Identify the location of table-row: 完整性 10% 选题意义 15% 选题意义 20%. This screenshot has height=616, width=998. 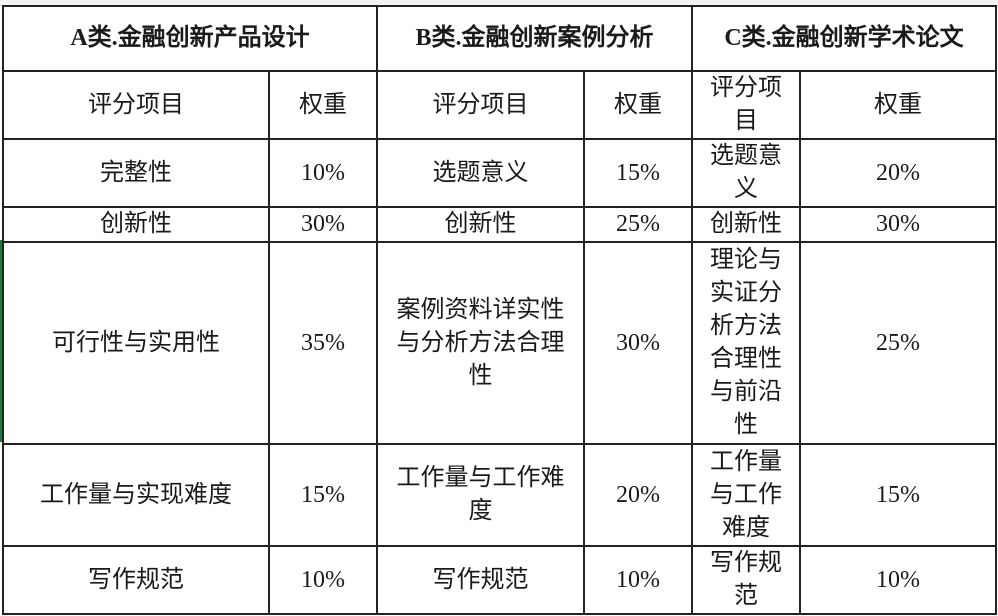
(499, 173).